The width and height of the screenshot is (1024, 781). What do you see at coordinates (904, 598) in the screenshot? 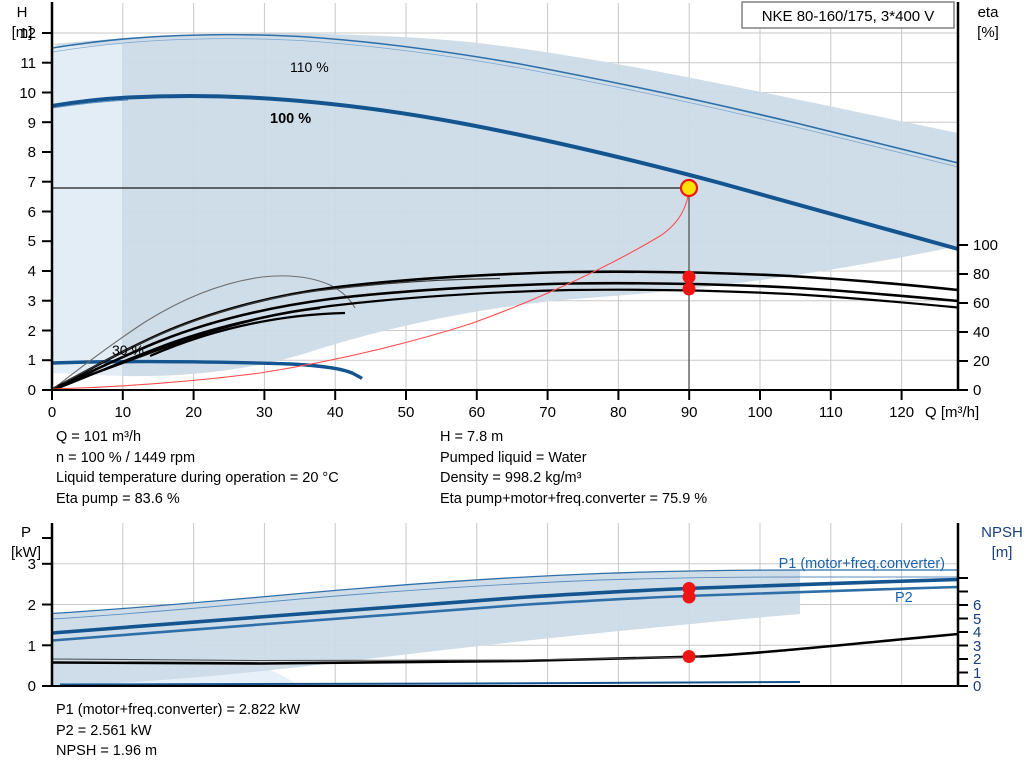
I see `series-label-p2: P2` at bounding box center [904, 598].